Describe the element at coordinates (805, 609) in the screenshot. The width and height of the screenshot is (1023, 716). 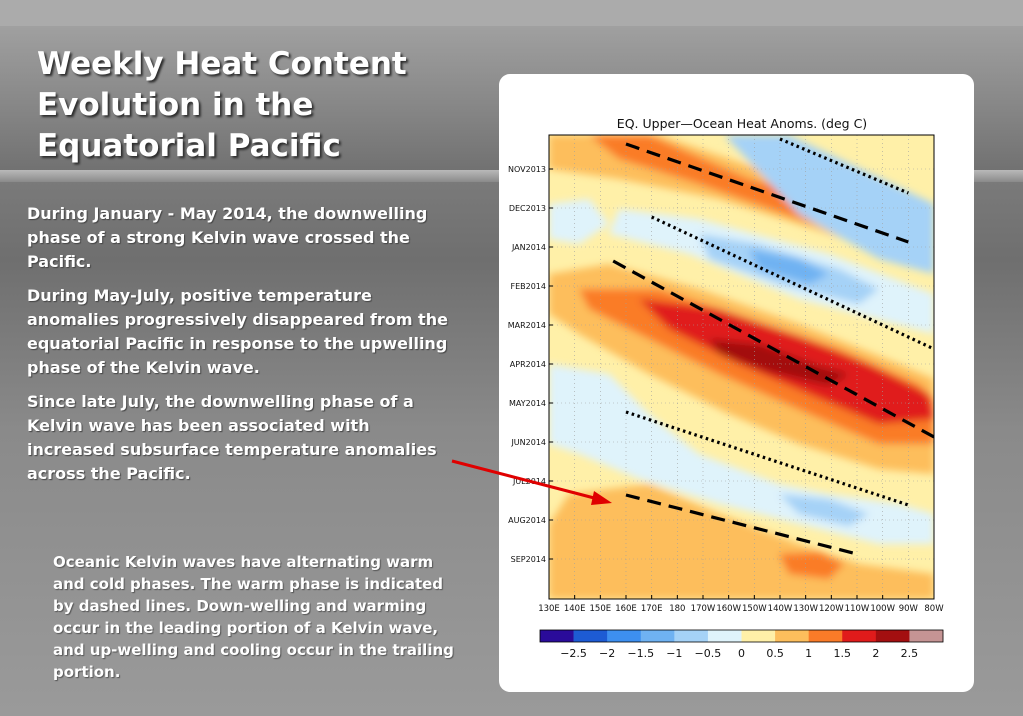
I see `x-tick-label: 130W` at that location.